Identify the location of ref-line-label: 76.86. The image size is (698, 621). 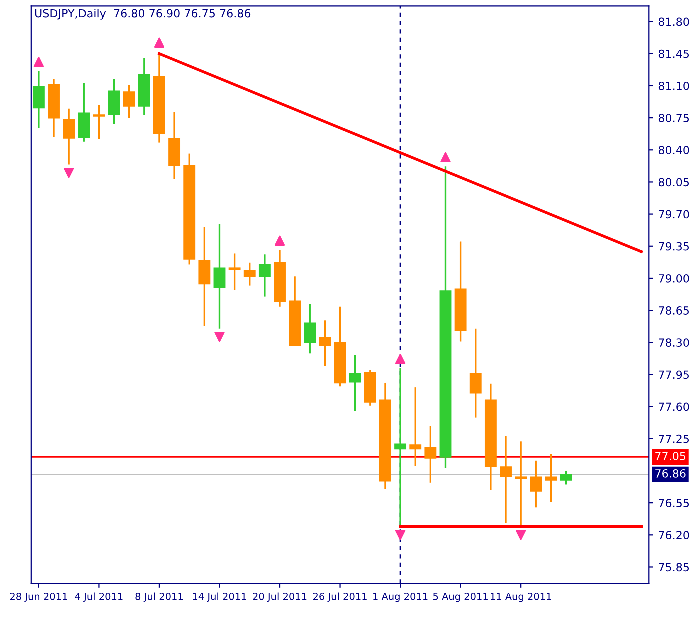
(671, 473).